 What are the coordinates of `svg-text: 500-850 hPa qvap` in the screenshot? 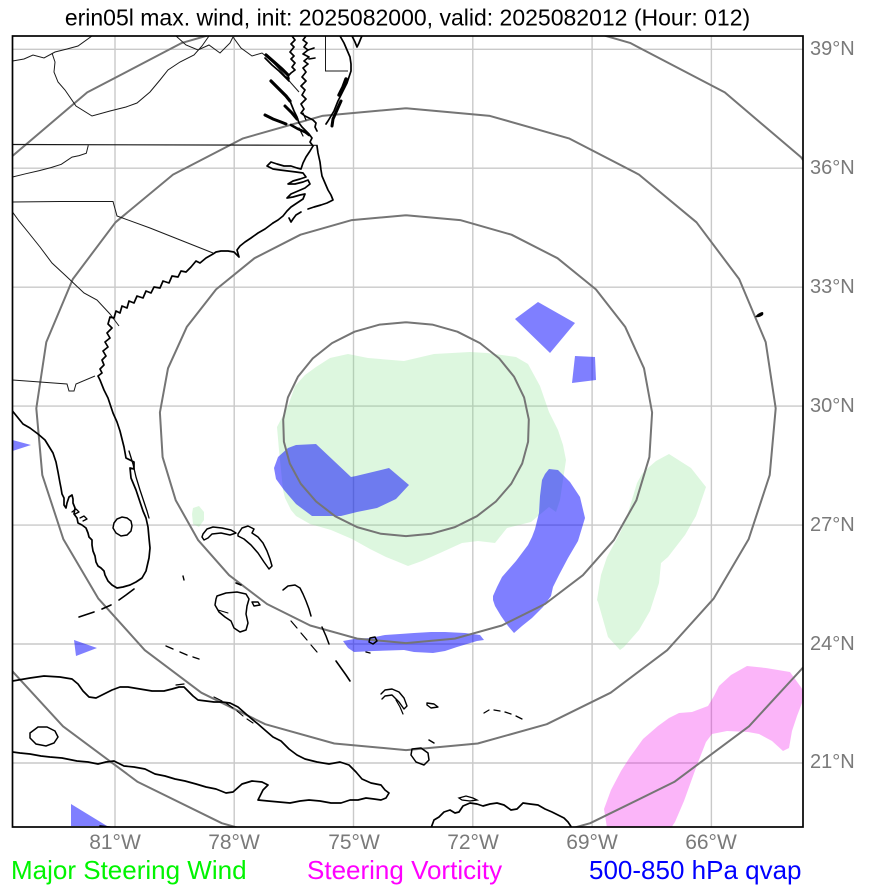 It's located at (695, 870).